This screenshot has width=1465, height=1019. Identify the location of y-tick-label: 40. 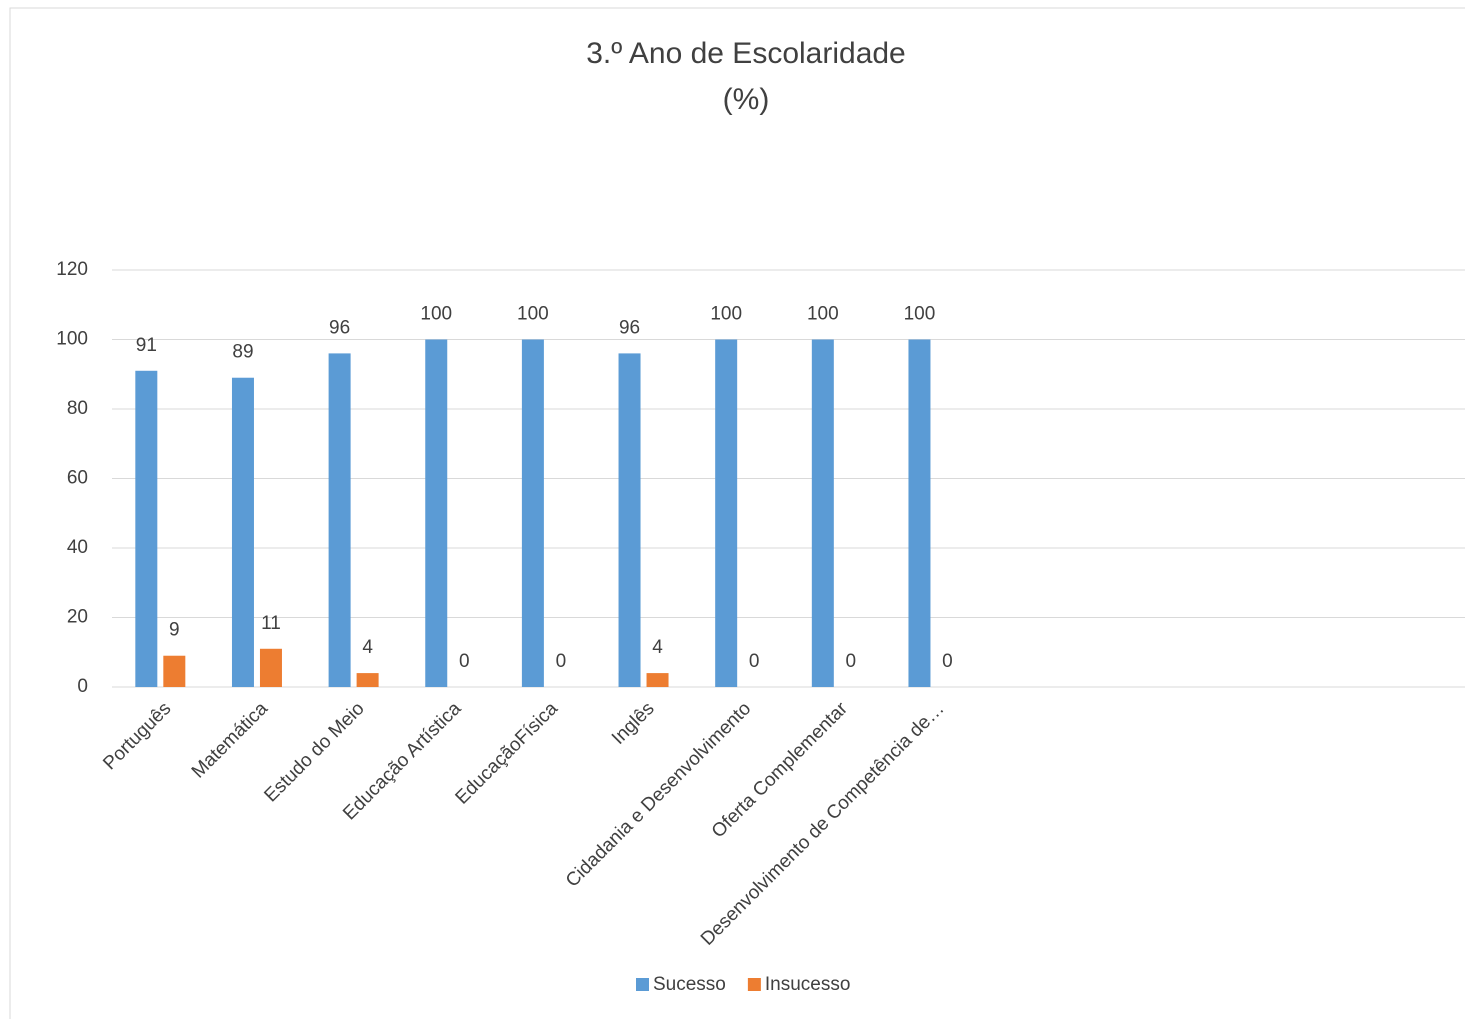
(77, 547).